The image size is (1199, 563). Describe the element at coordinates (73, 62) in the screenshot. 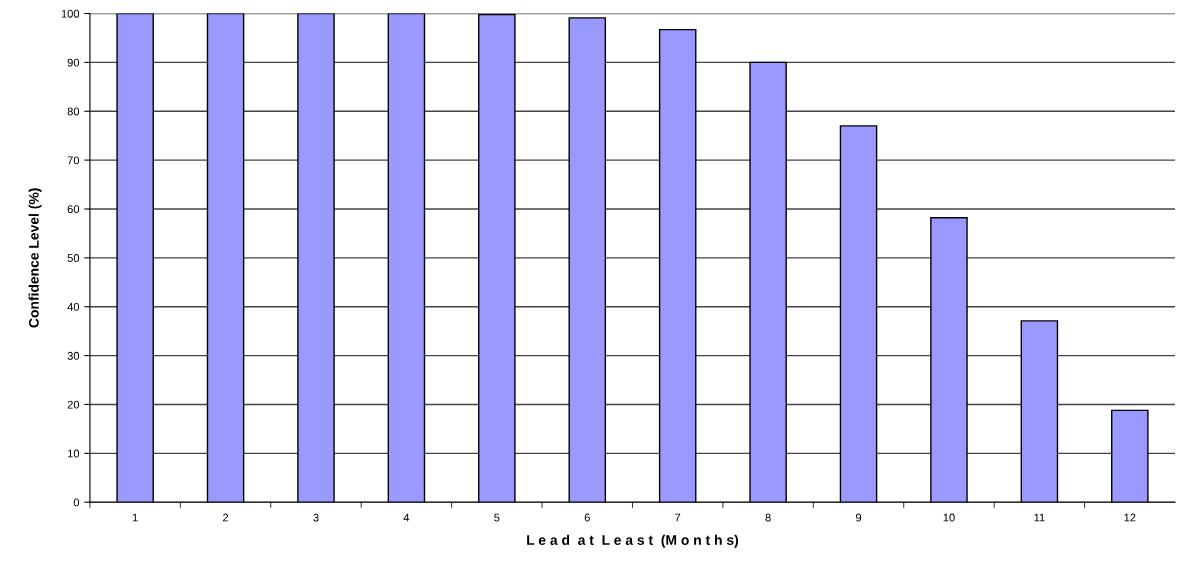

I see `y-tick-label: 90` at that location.